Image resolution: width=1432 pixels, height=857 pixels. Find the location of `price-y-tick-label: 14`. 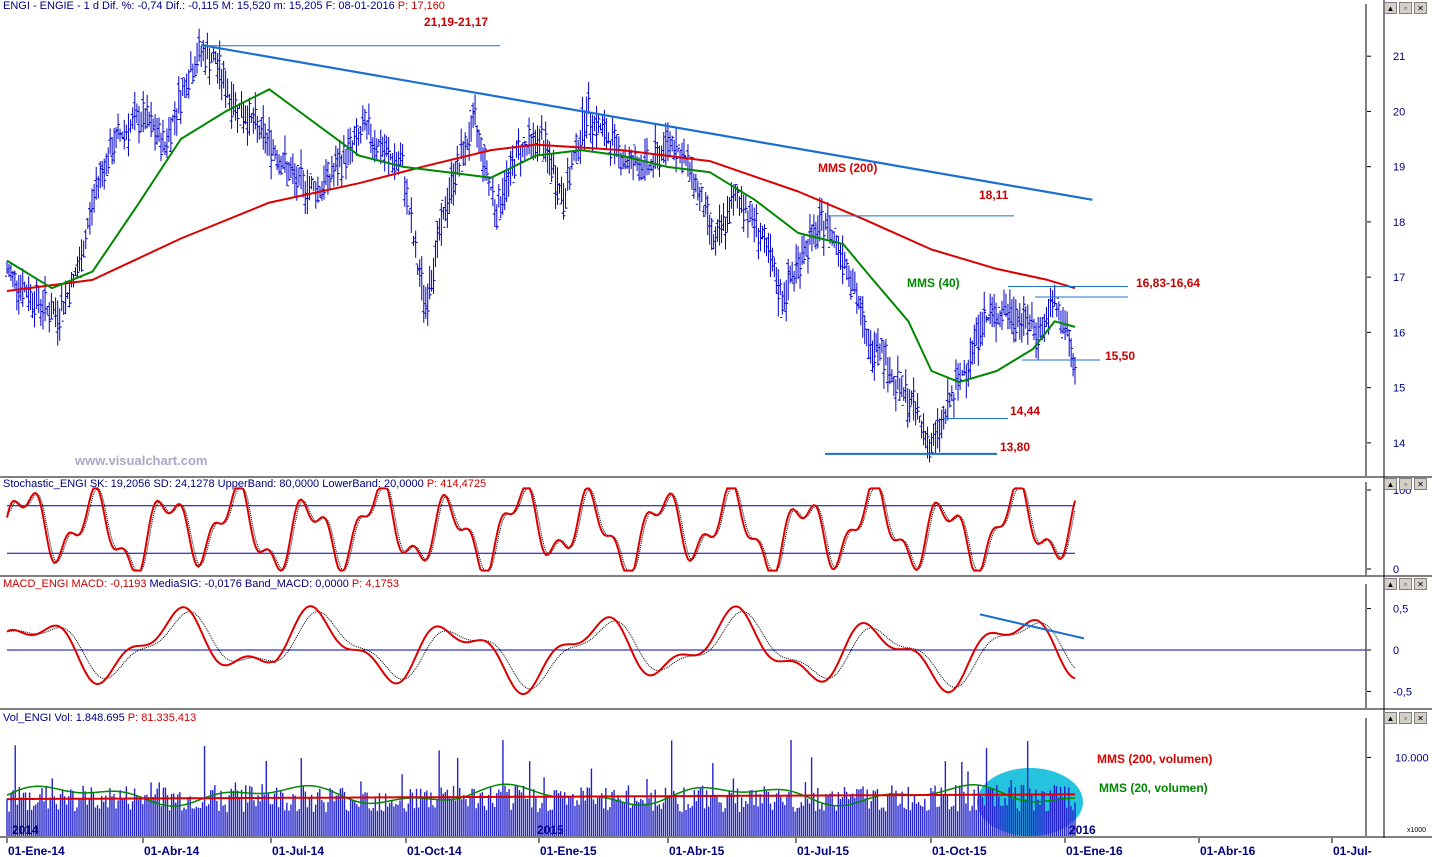

price-y-tick-label: 14 is located at coordinates (1399, 444).